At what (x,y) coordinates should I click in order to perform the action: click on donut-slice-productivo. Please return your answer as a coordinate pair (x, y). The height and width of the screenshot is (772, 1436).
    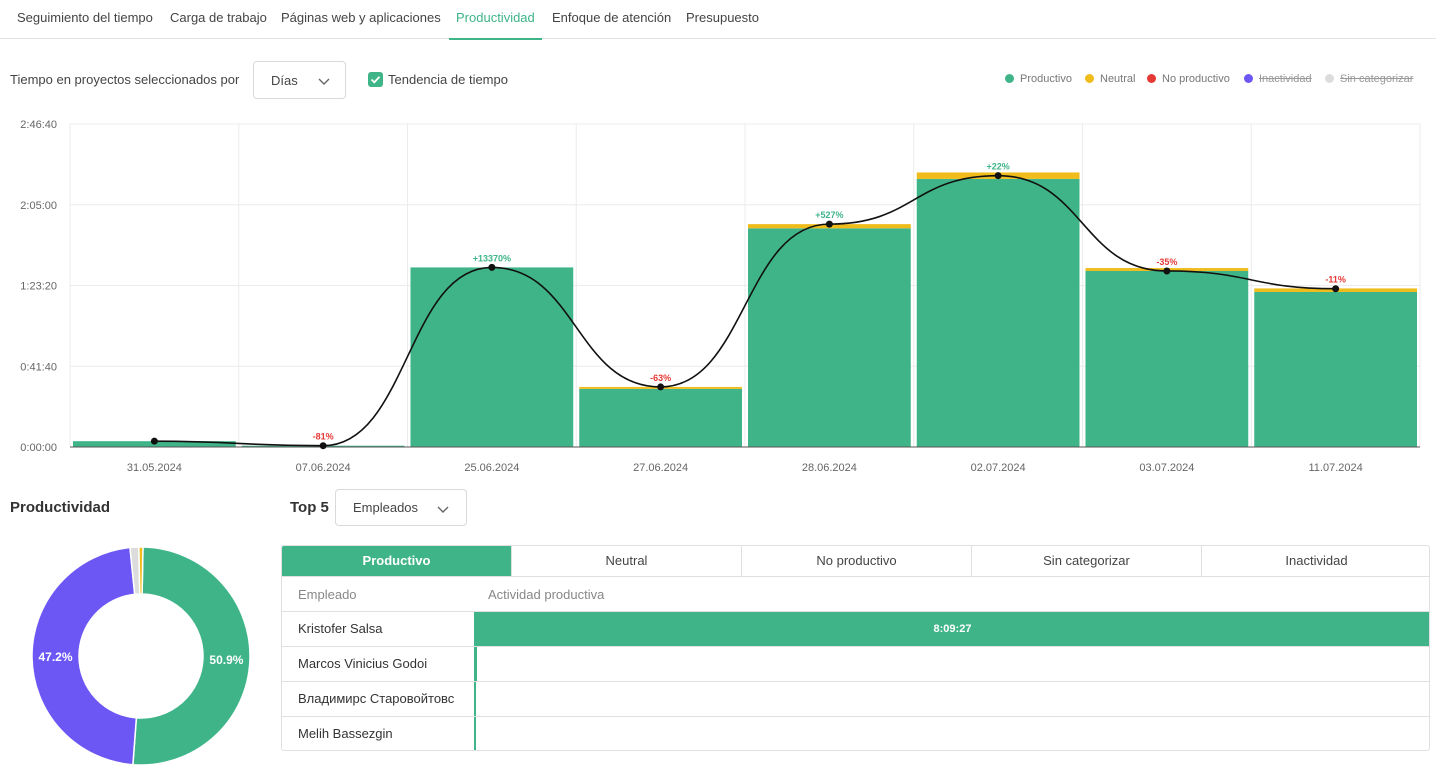
    Looking at the image, I should click on (191, 656).